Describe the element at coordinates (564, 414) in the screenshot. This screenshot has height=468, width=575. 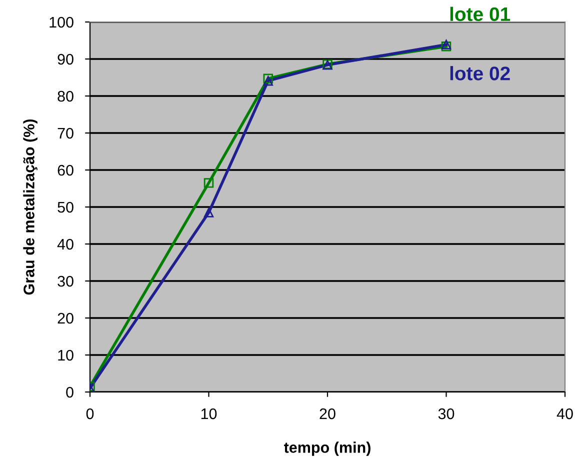
I see `x-tick-label: 40` at that location.